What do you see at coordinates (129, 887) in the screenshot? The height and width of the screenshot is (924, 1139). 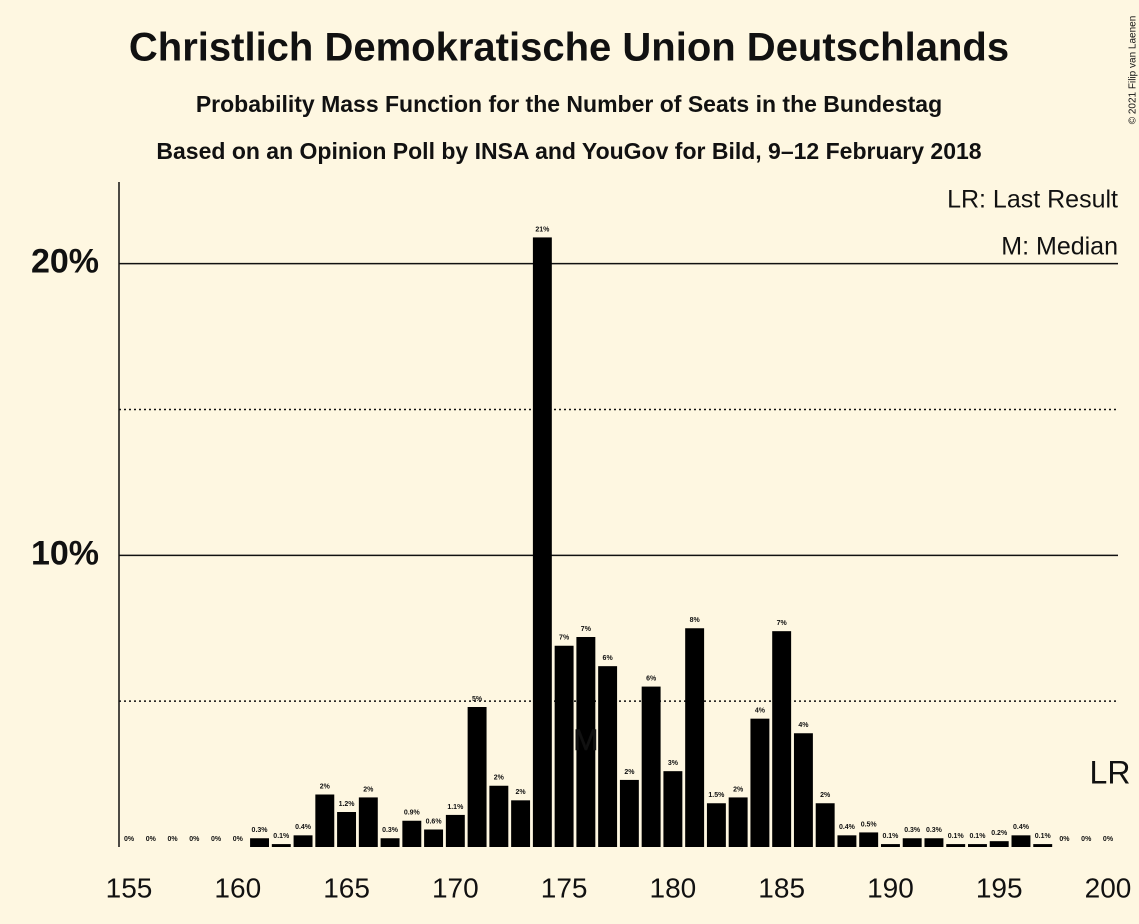 I see `x-tick-label: 155` at bounding box center [129, 887].